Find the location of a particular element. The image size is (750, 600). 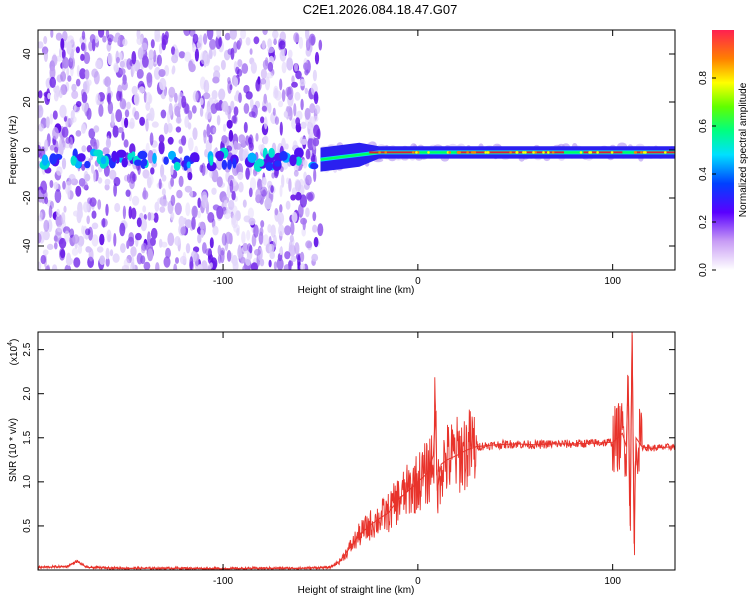

colorbar-tick-label: 0.6 is located at coordinates (703, 126).